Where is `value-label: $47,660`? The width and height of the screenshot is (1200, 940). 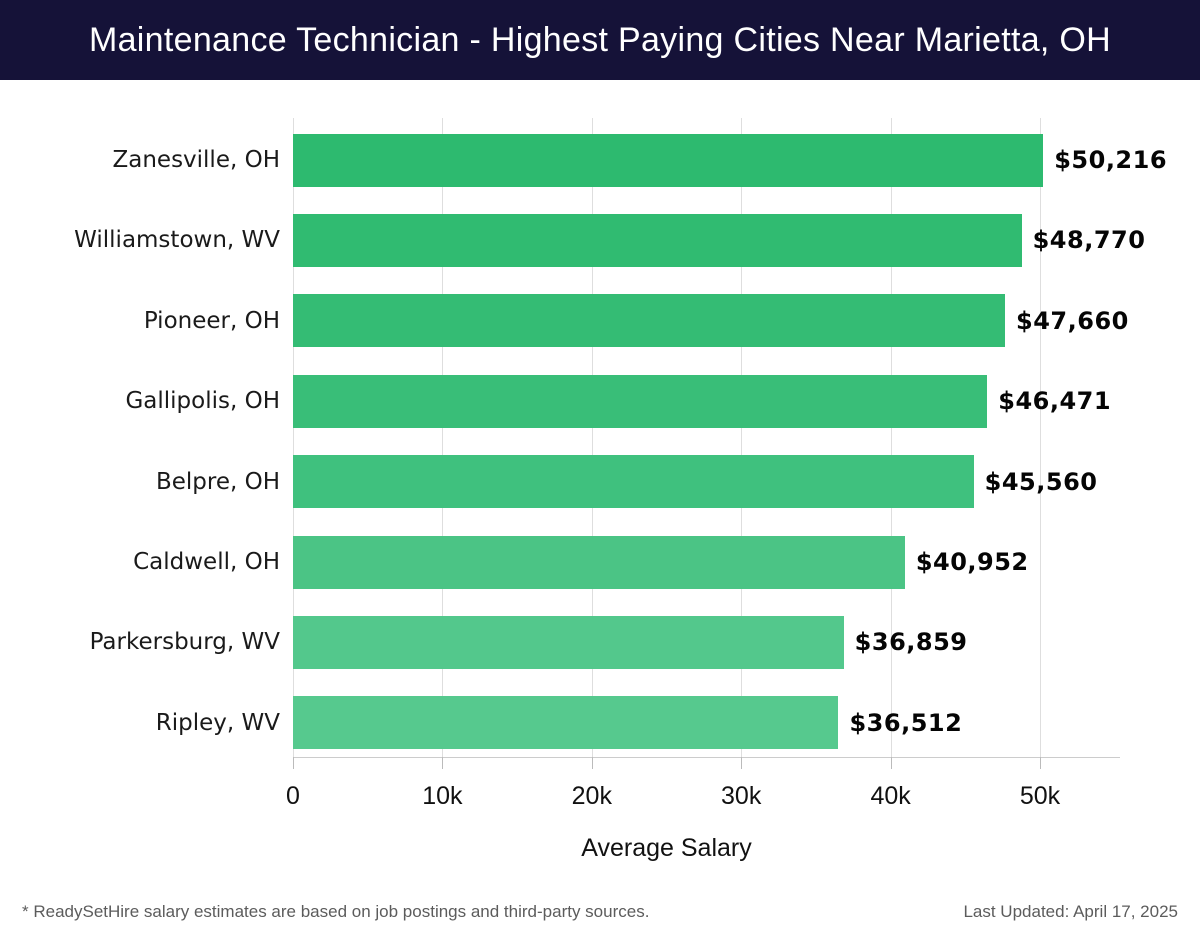 value-label: $47,660 is located at coordinates (1072, 320).